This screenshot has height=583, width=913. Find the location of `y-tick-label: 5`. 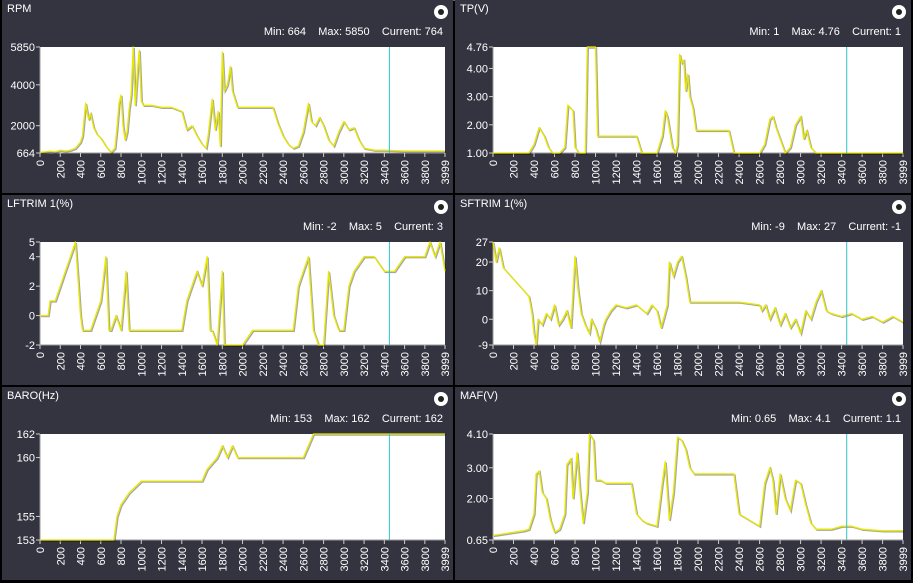

y-tick-label: 5 is located at coordinates (32, 243).